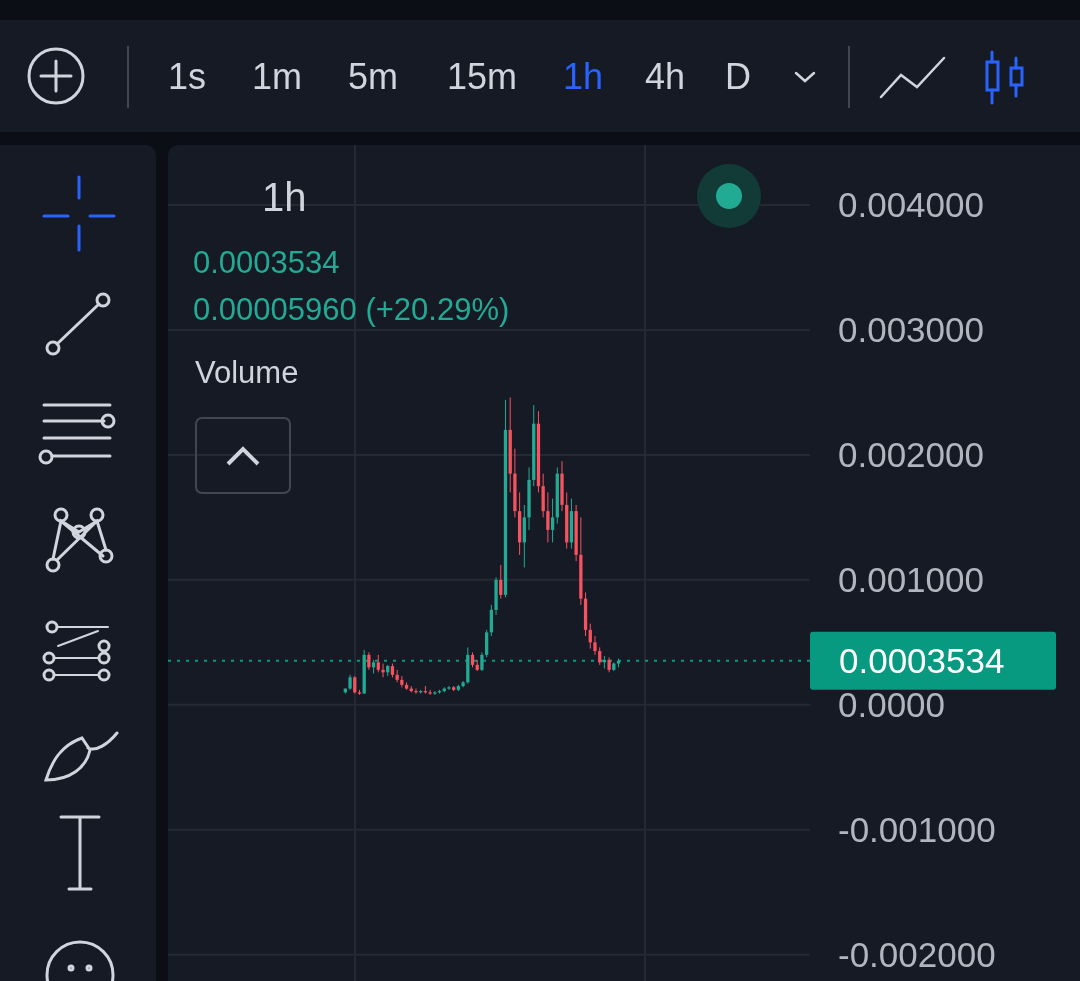  I want to click on annotation: 0.0003534, so click(266, 262).